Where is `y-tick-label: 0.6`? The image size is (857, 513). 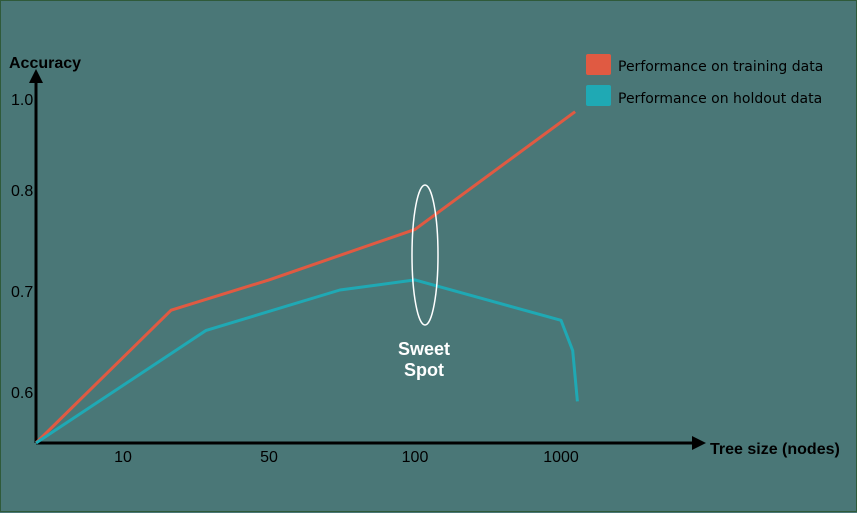 y-tick-label: 0.6 is located at coordinates (22, 393).